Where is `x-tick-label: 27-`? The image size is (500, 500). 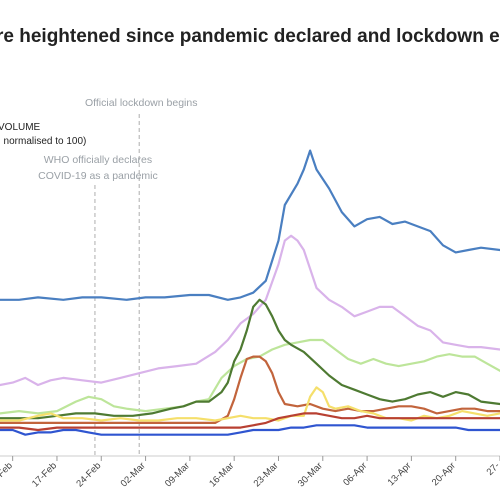
x-tick-label: 27- is located at coordinates (492, 468).